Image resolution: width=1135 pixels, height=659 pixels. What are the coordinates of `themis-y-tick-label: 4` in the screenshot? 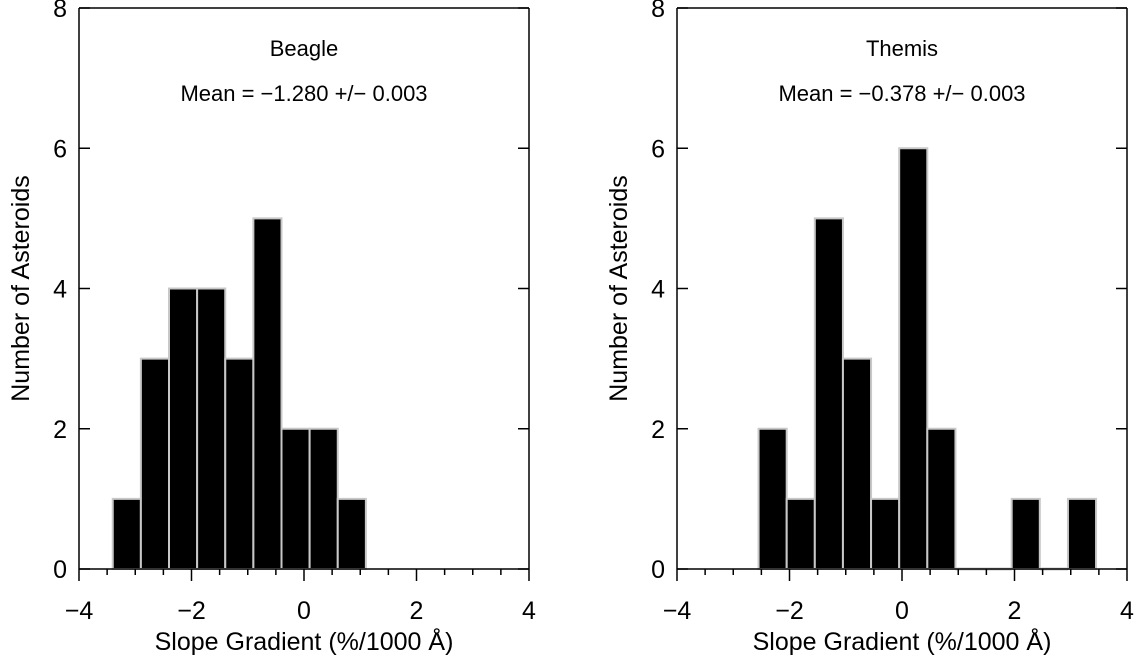 It's located at (658, 290).